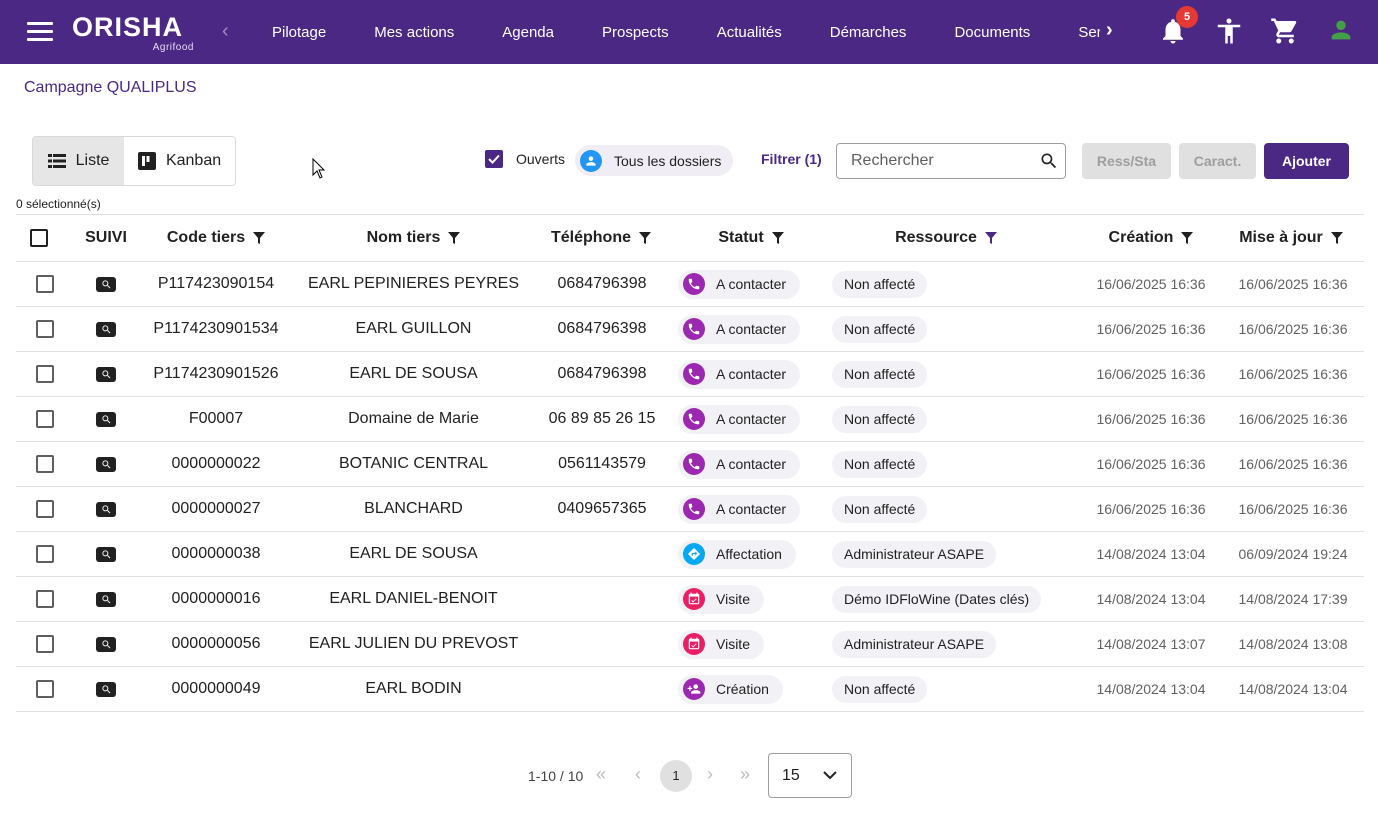 This screenshot has width=1378, height=838. What do you see at coordinates (676, 776) in the screenshot?
I see `page-button: 1` at bounding box center [676, 776].